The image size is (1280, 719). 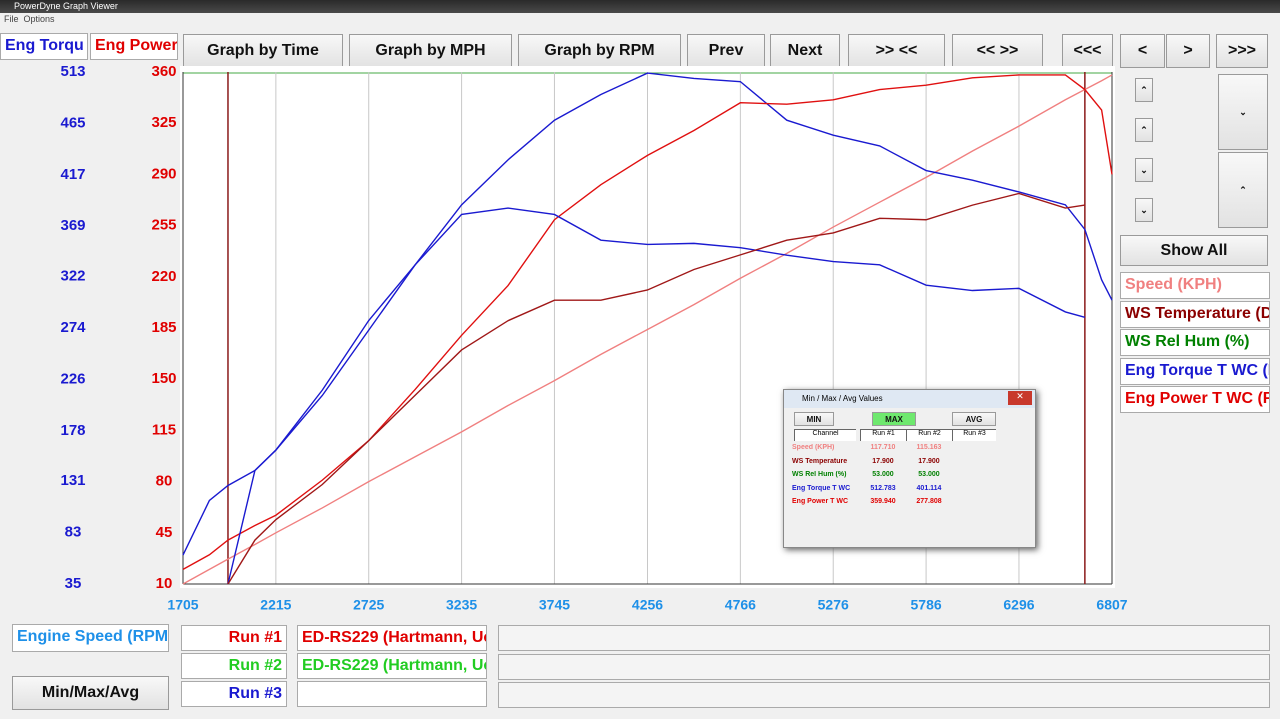 What do you see at coordinates (1195, 285) in the screenshot?
I see `channel-item: Speed (KPH)` at bounding box center [1195, 285].